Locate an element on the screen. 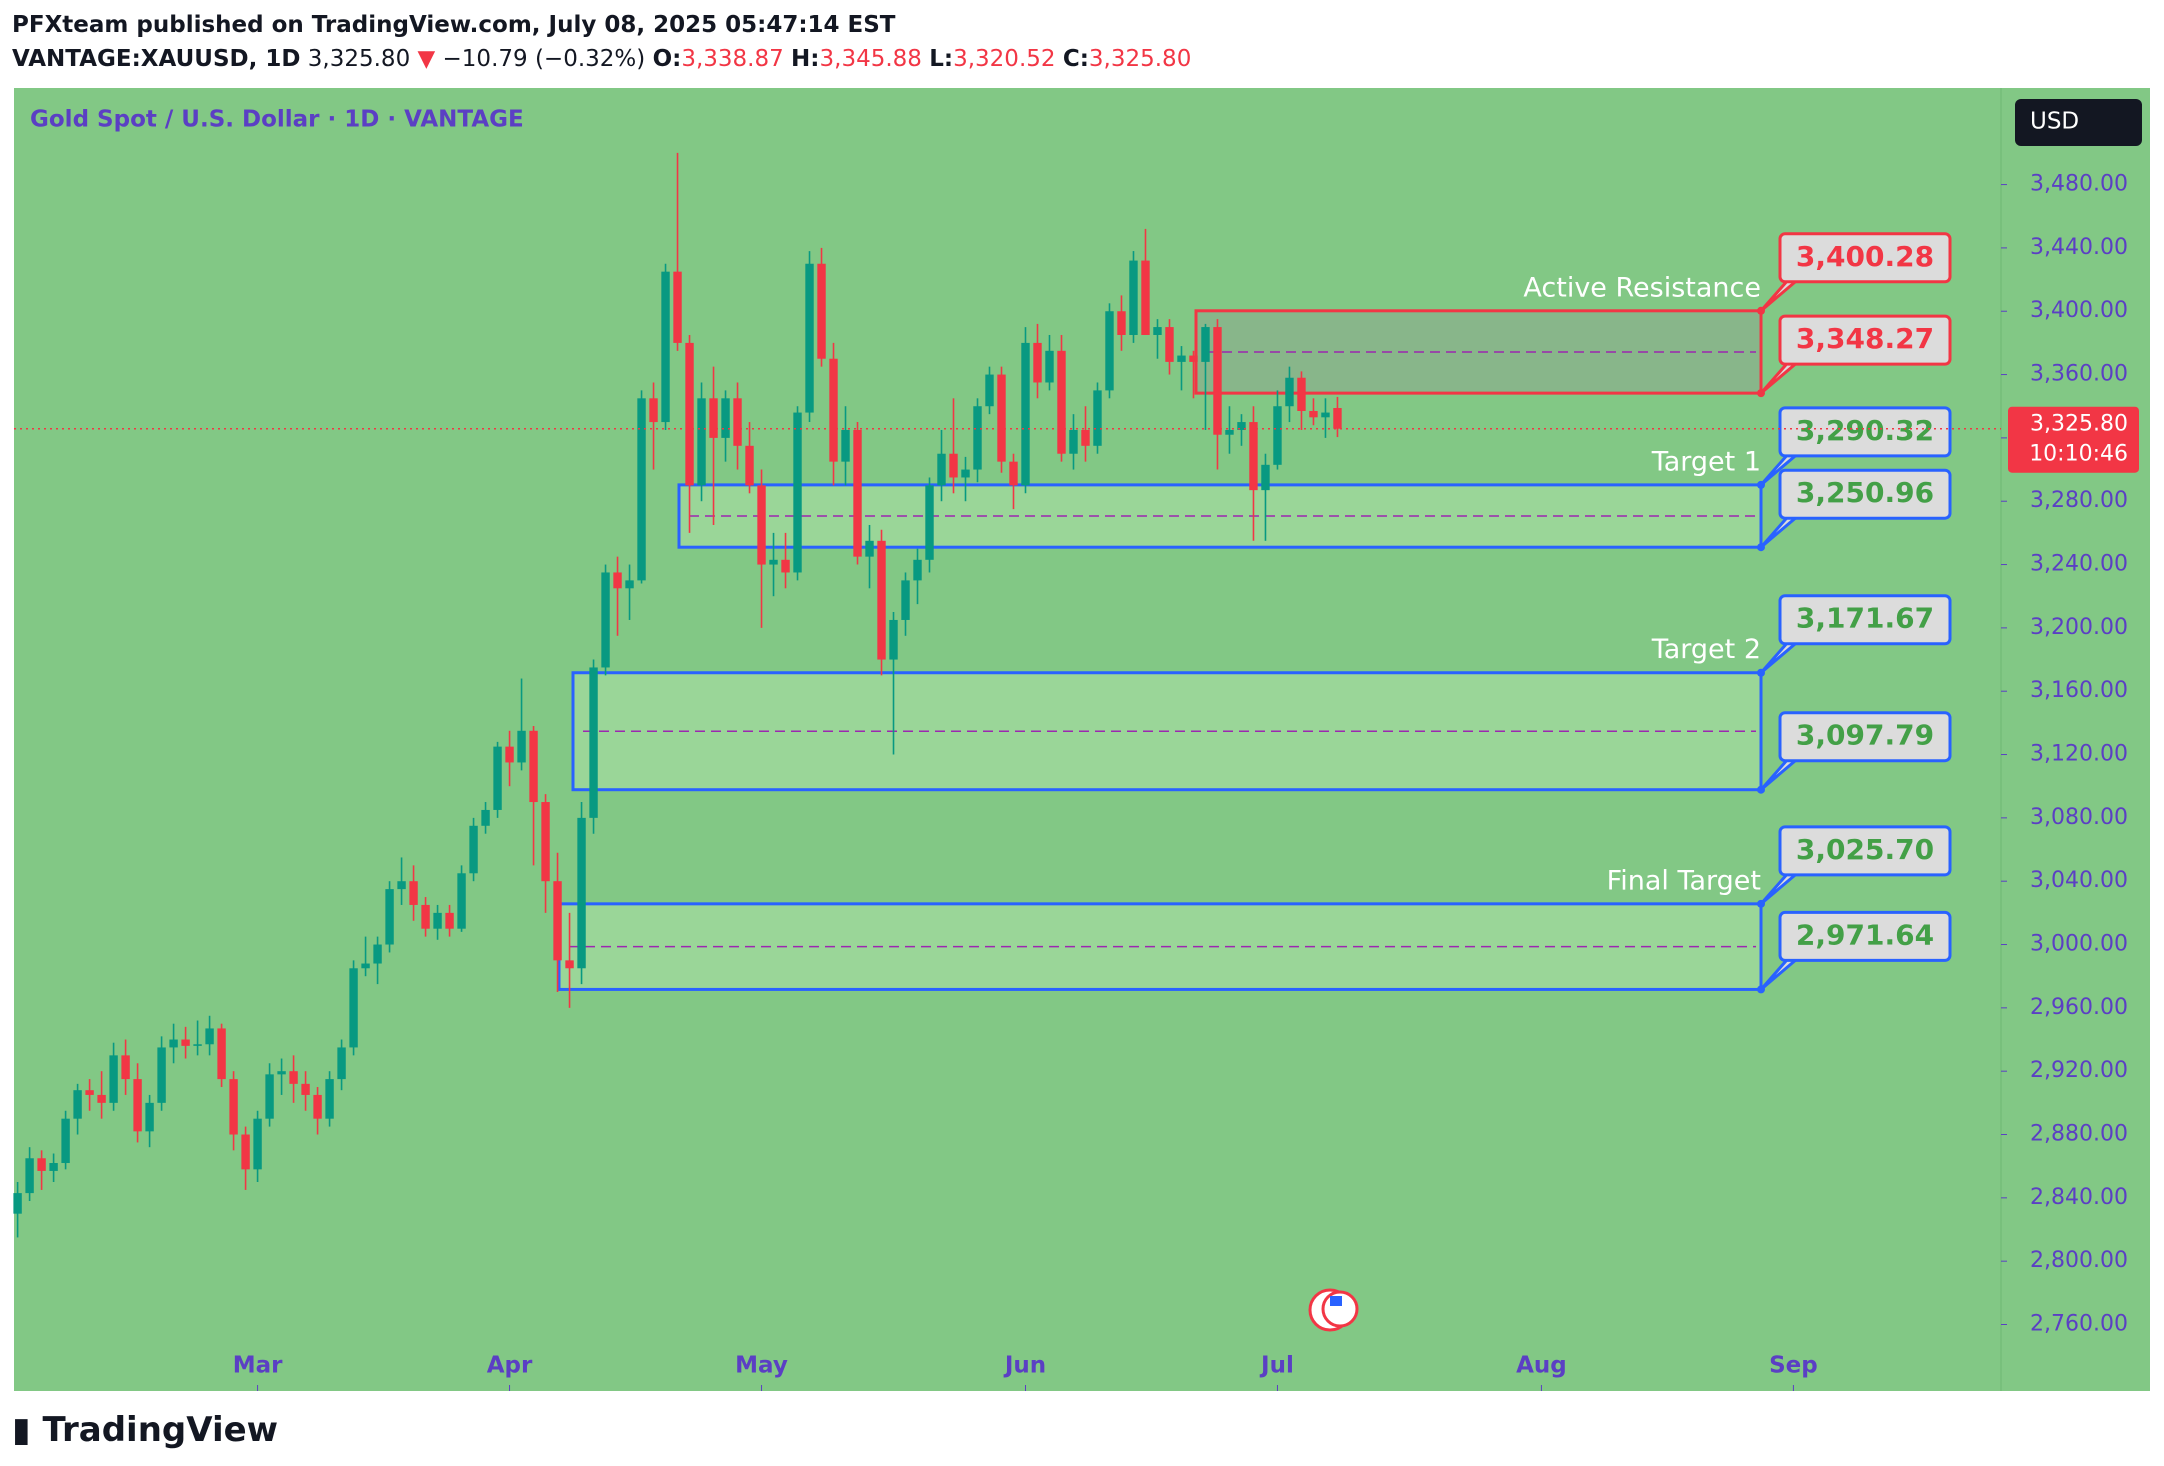  c-label: C: is located at coordinates (1075, 59).